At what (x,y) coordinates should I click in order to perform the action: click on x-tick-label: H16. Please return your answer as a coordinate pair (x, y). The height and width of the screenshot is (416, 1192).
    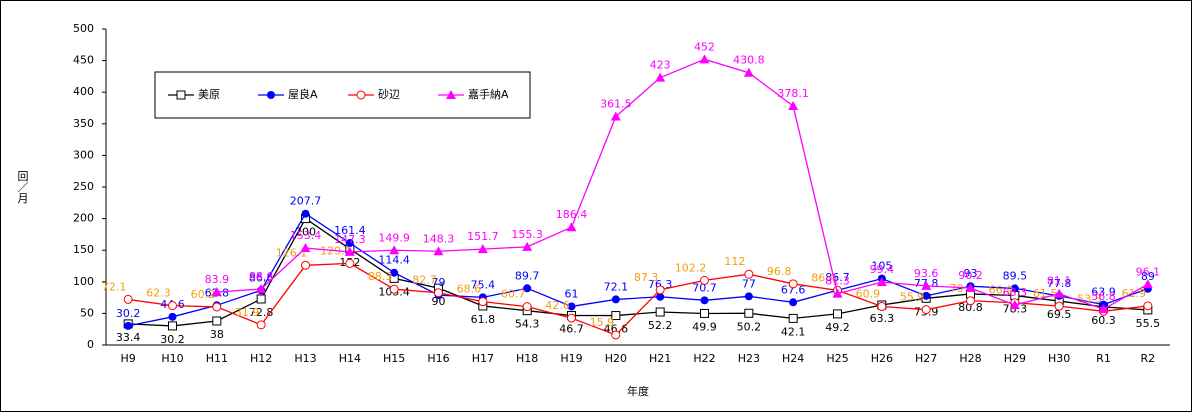
    Looking at the image, I should click on (438, 358).